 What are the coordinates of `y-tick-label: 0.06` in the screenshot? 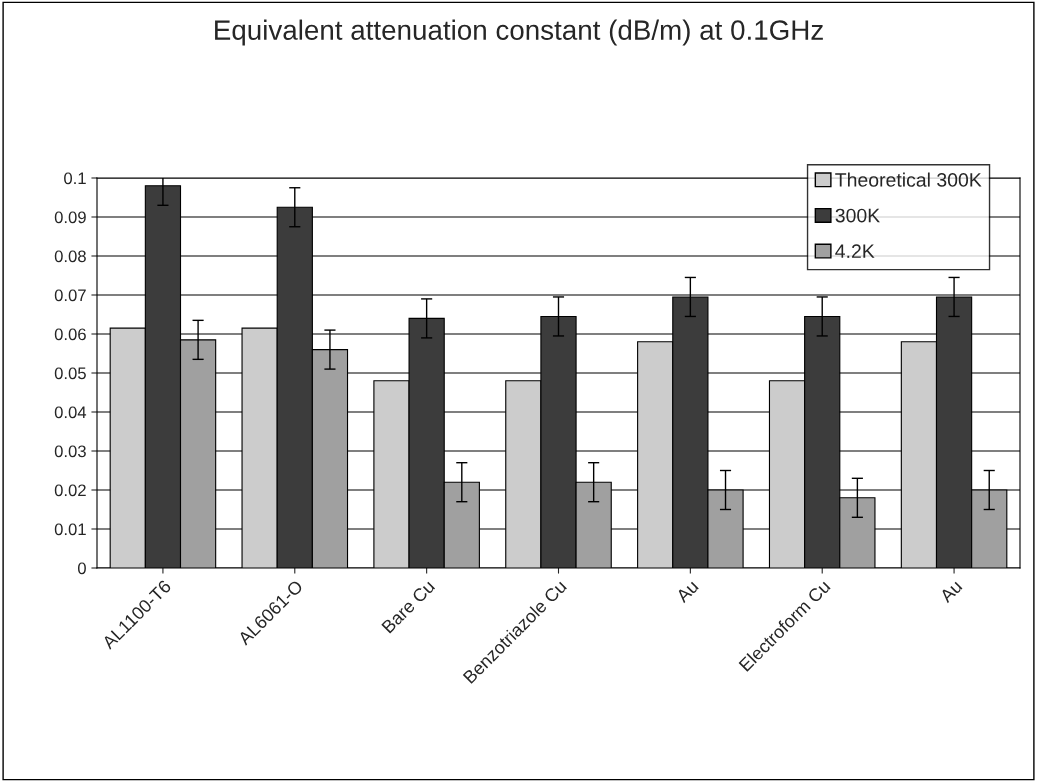 It's located at (70, 334).